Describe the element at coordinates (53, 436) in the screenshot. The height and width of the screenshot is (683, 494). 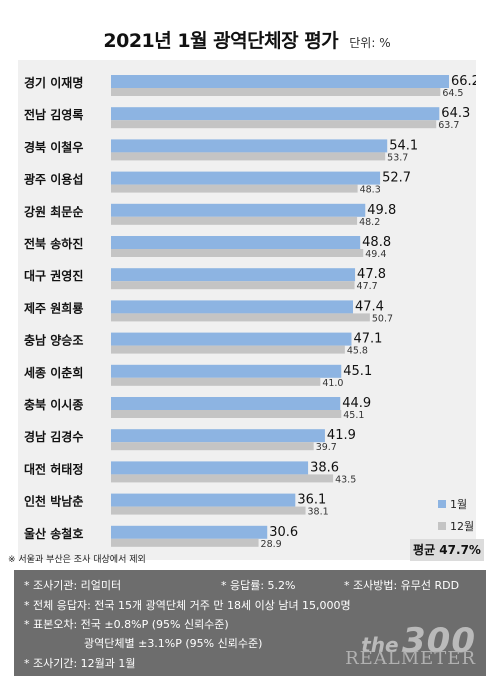
I see `category-label: 경남 김경수` at that location.